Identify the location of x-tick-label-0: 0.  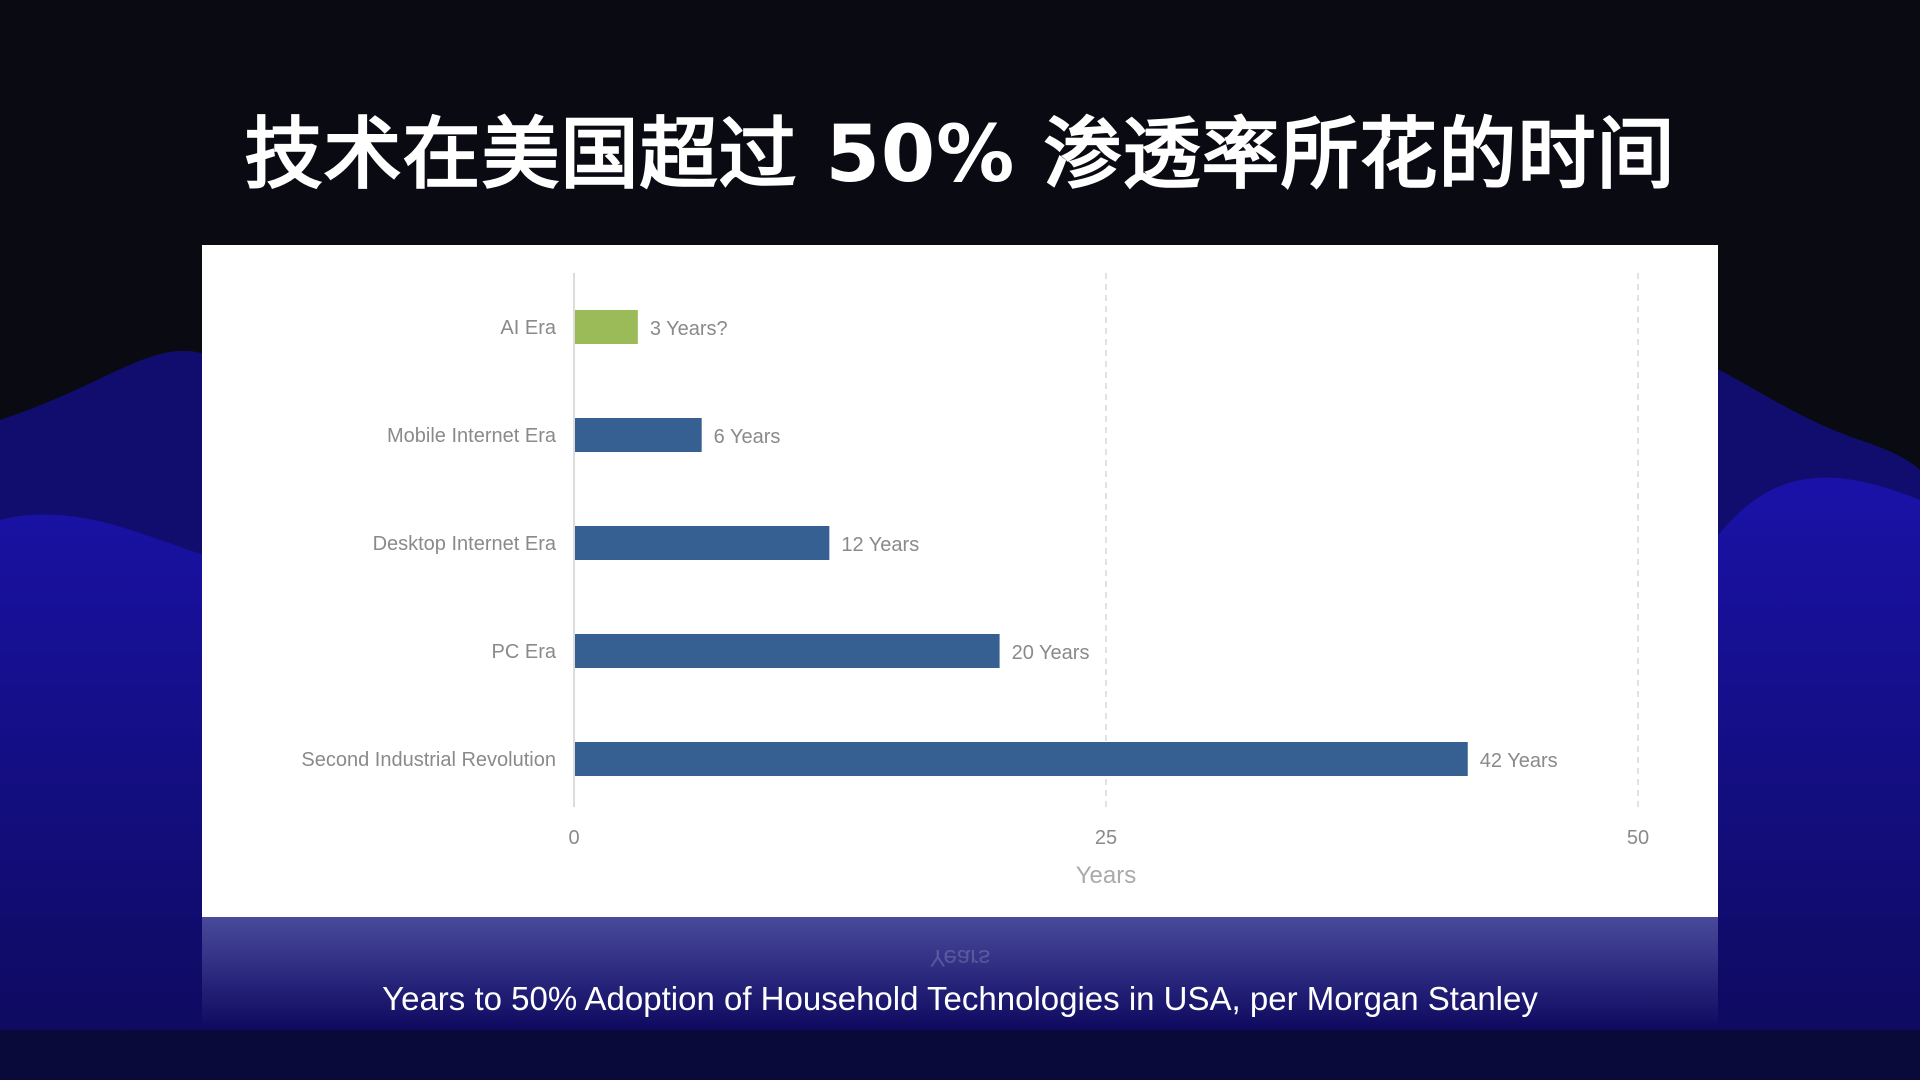
(573, 838).